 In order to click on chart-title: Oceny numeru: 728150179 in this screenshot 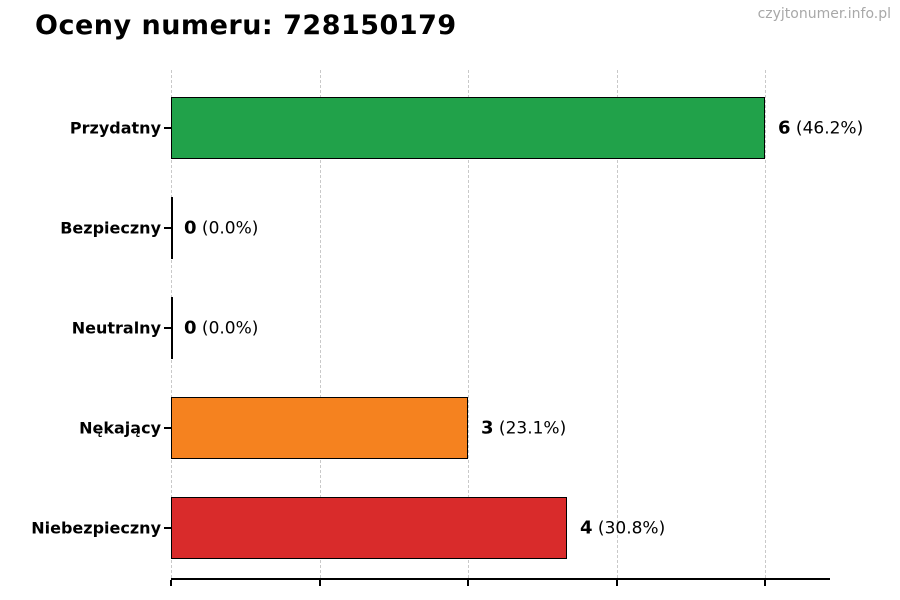, I will do `click(246, 25)`.